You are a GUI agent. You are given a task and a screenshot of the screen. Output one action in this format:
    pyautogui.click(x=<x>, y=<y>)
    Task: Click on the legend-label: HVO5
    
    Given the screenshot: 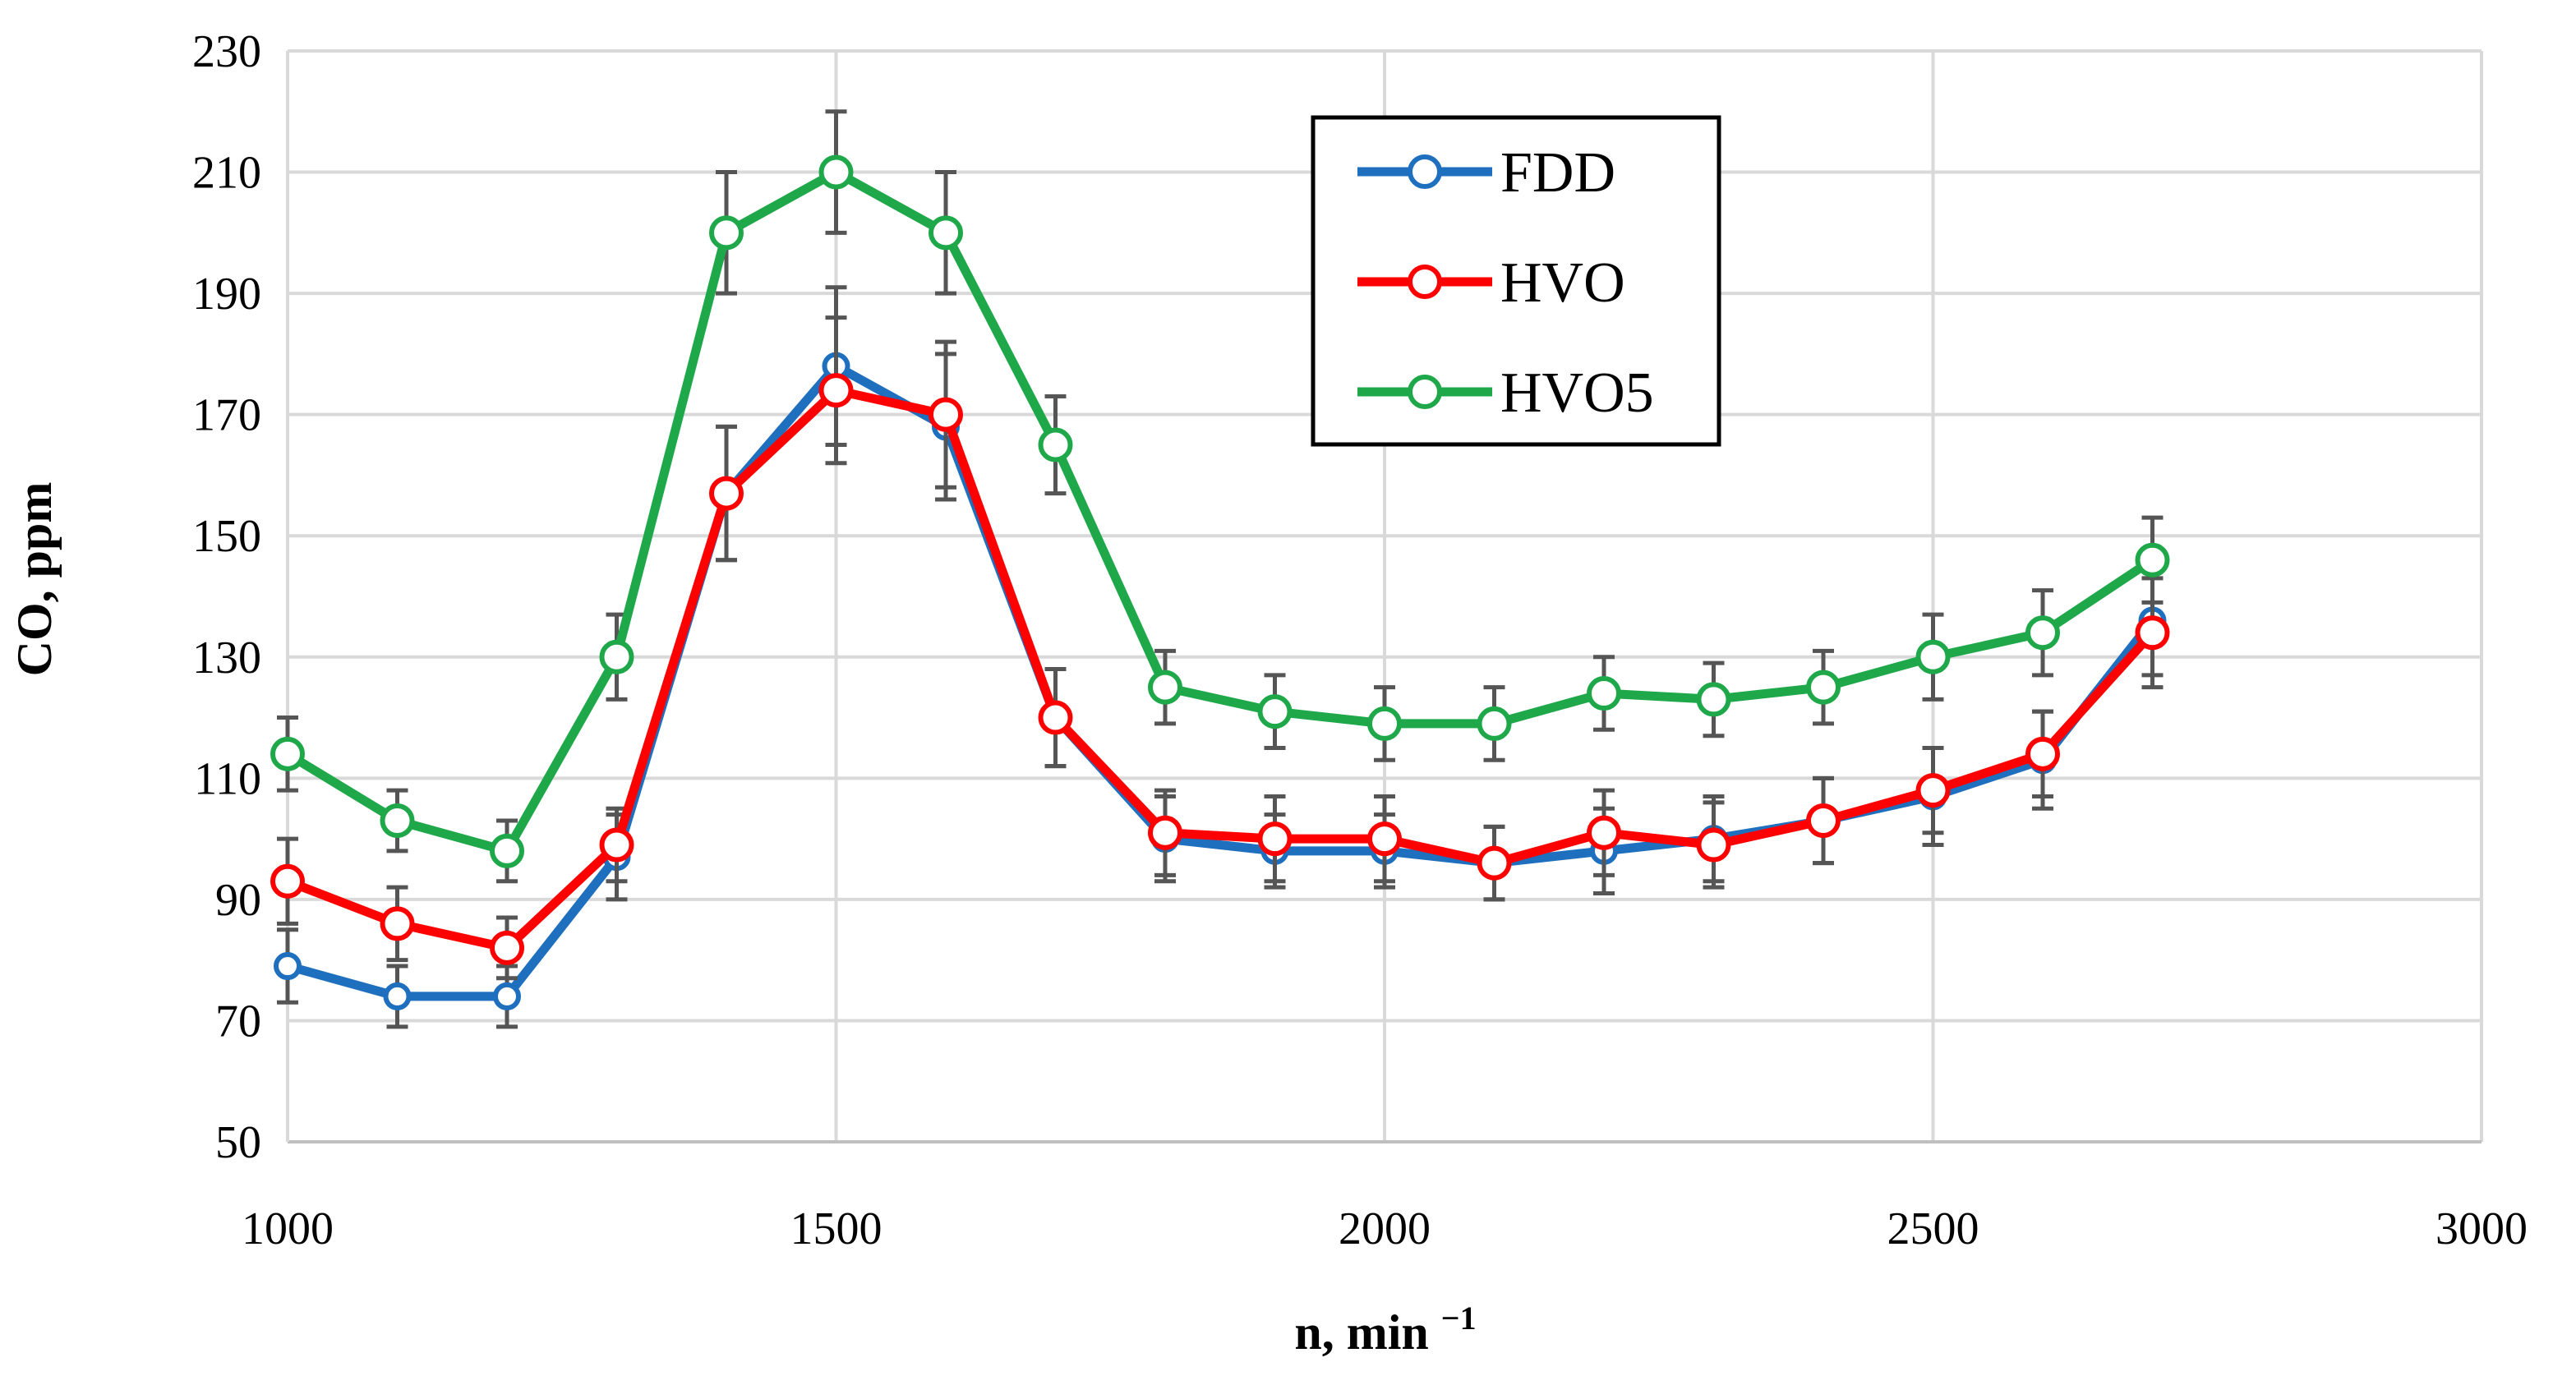 What is the action you would take?
    pyautogui.click(x=1577, y=393)
    